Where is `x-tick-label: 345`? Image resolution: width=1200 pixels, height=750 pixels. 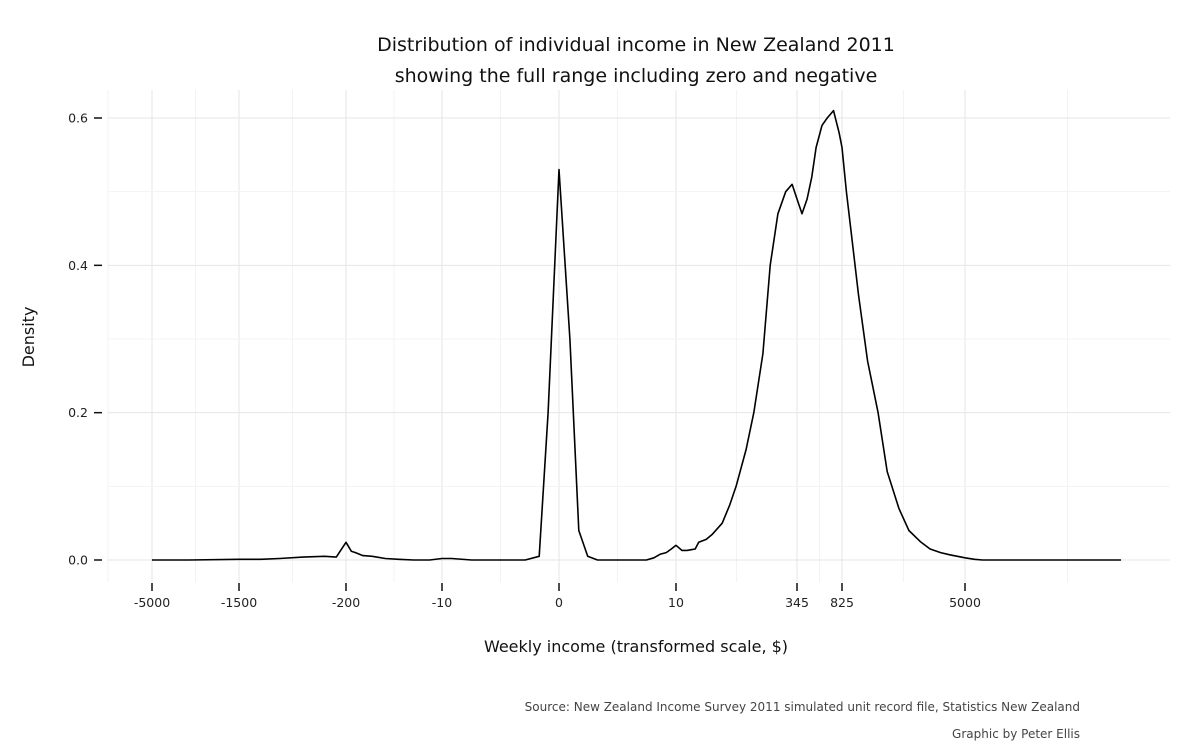 x-tick-label: 345 is located at coordinates (797, 602).